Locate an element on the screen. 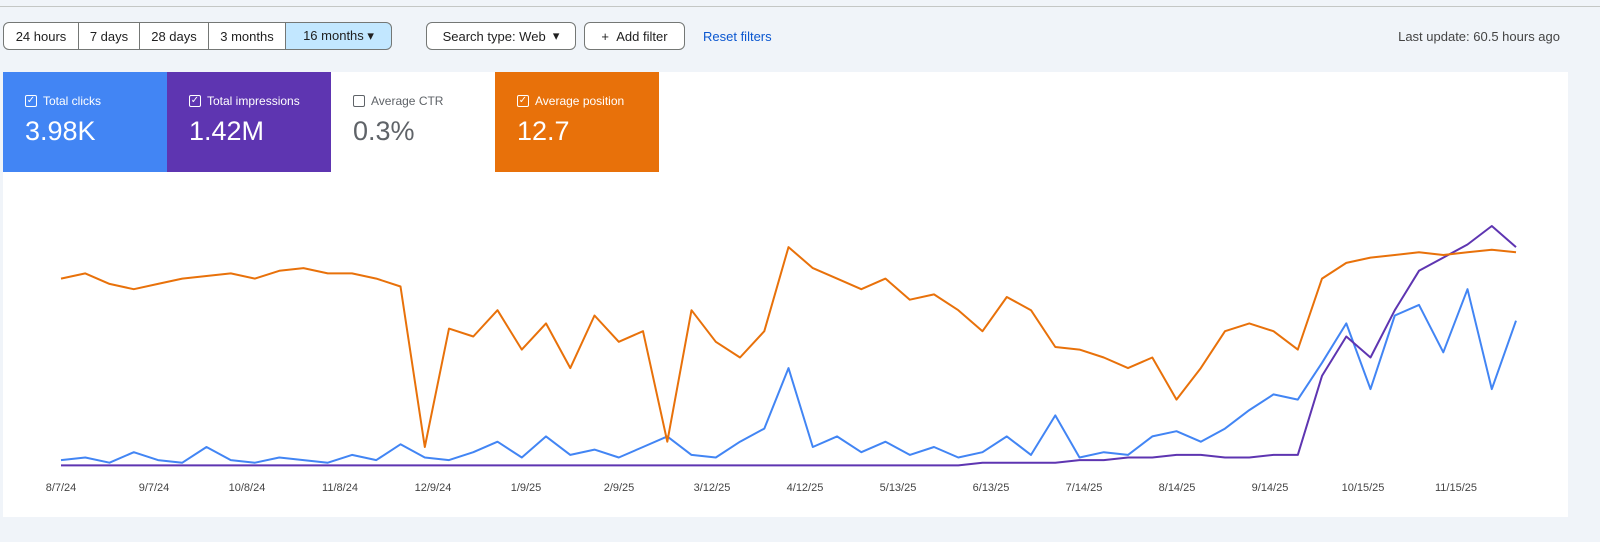 The width and height of the screenshot is (1600, 542). x-tick-label: 9/7/24 is located at coordinates (154, 488).